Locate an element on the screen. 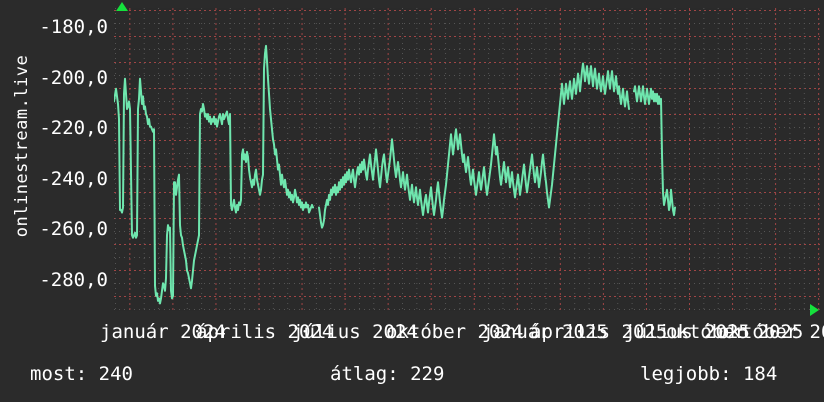 The image size is (824, 402). x-axis-arrow-icon is located at coordinates (814, 310).